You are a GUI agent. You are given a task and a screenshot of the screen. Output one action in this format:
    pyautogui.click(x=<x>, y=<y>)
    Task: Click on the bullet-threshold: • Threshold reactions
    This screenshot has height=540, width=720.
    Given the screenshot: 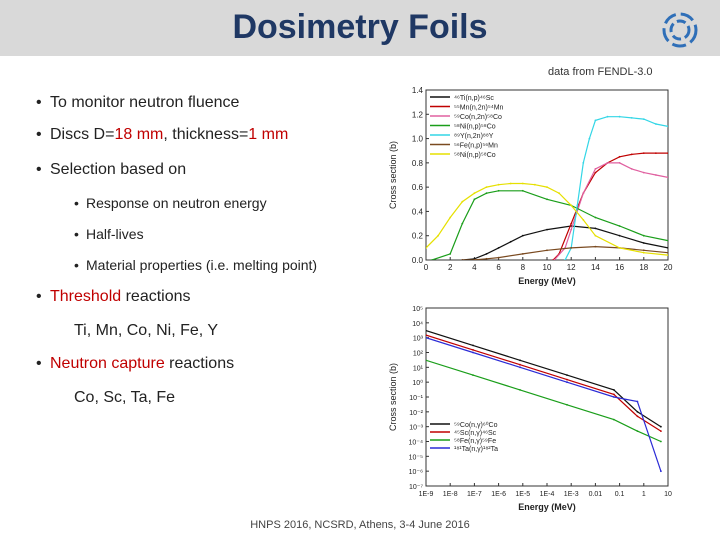 What is the action you would take?
    pyautogui.click(x=113, y=296)
    